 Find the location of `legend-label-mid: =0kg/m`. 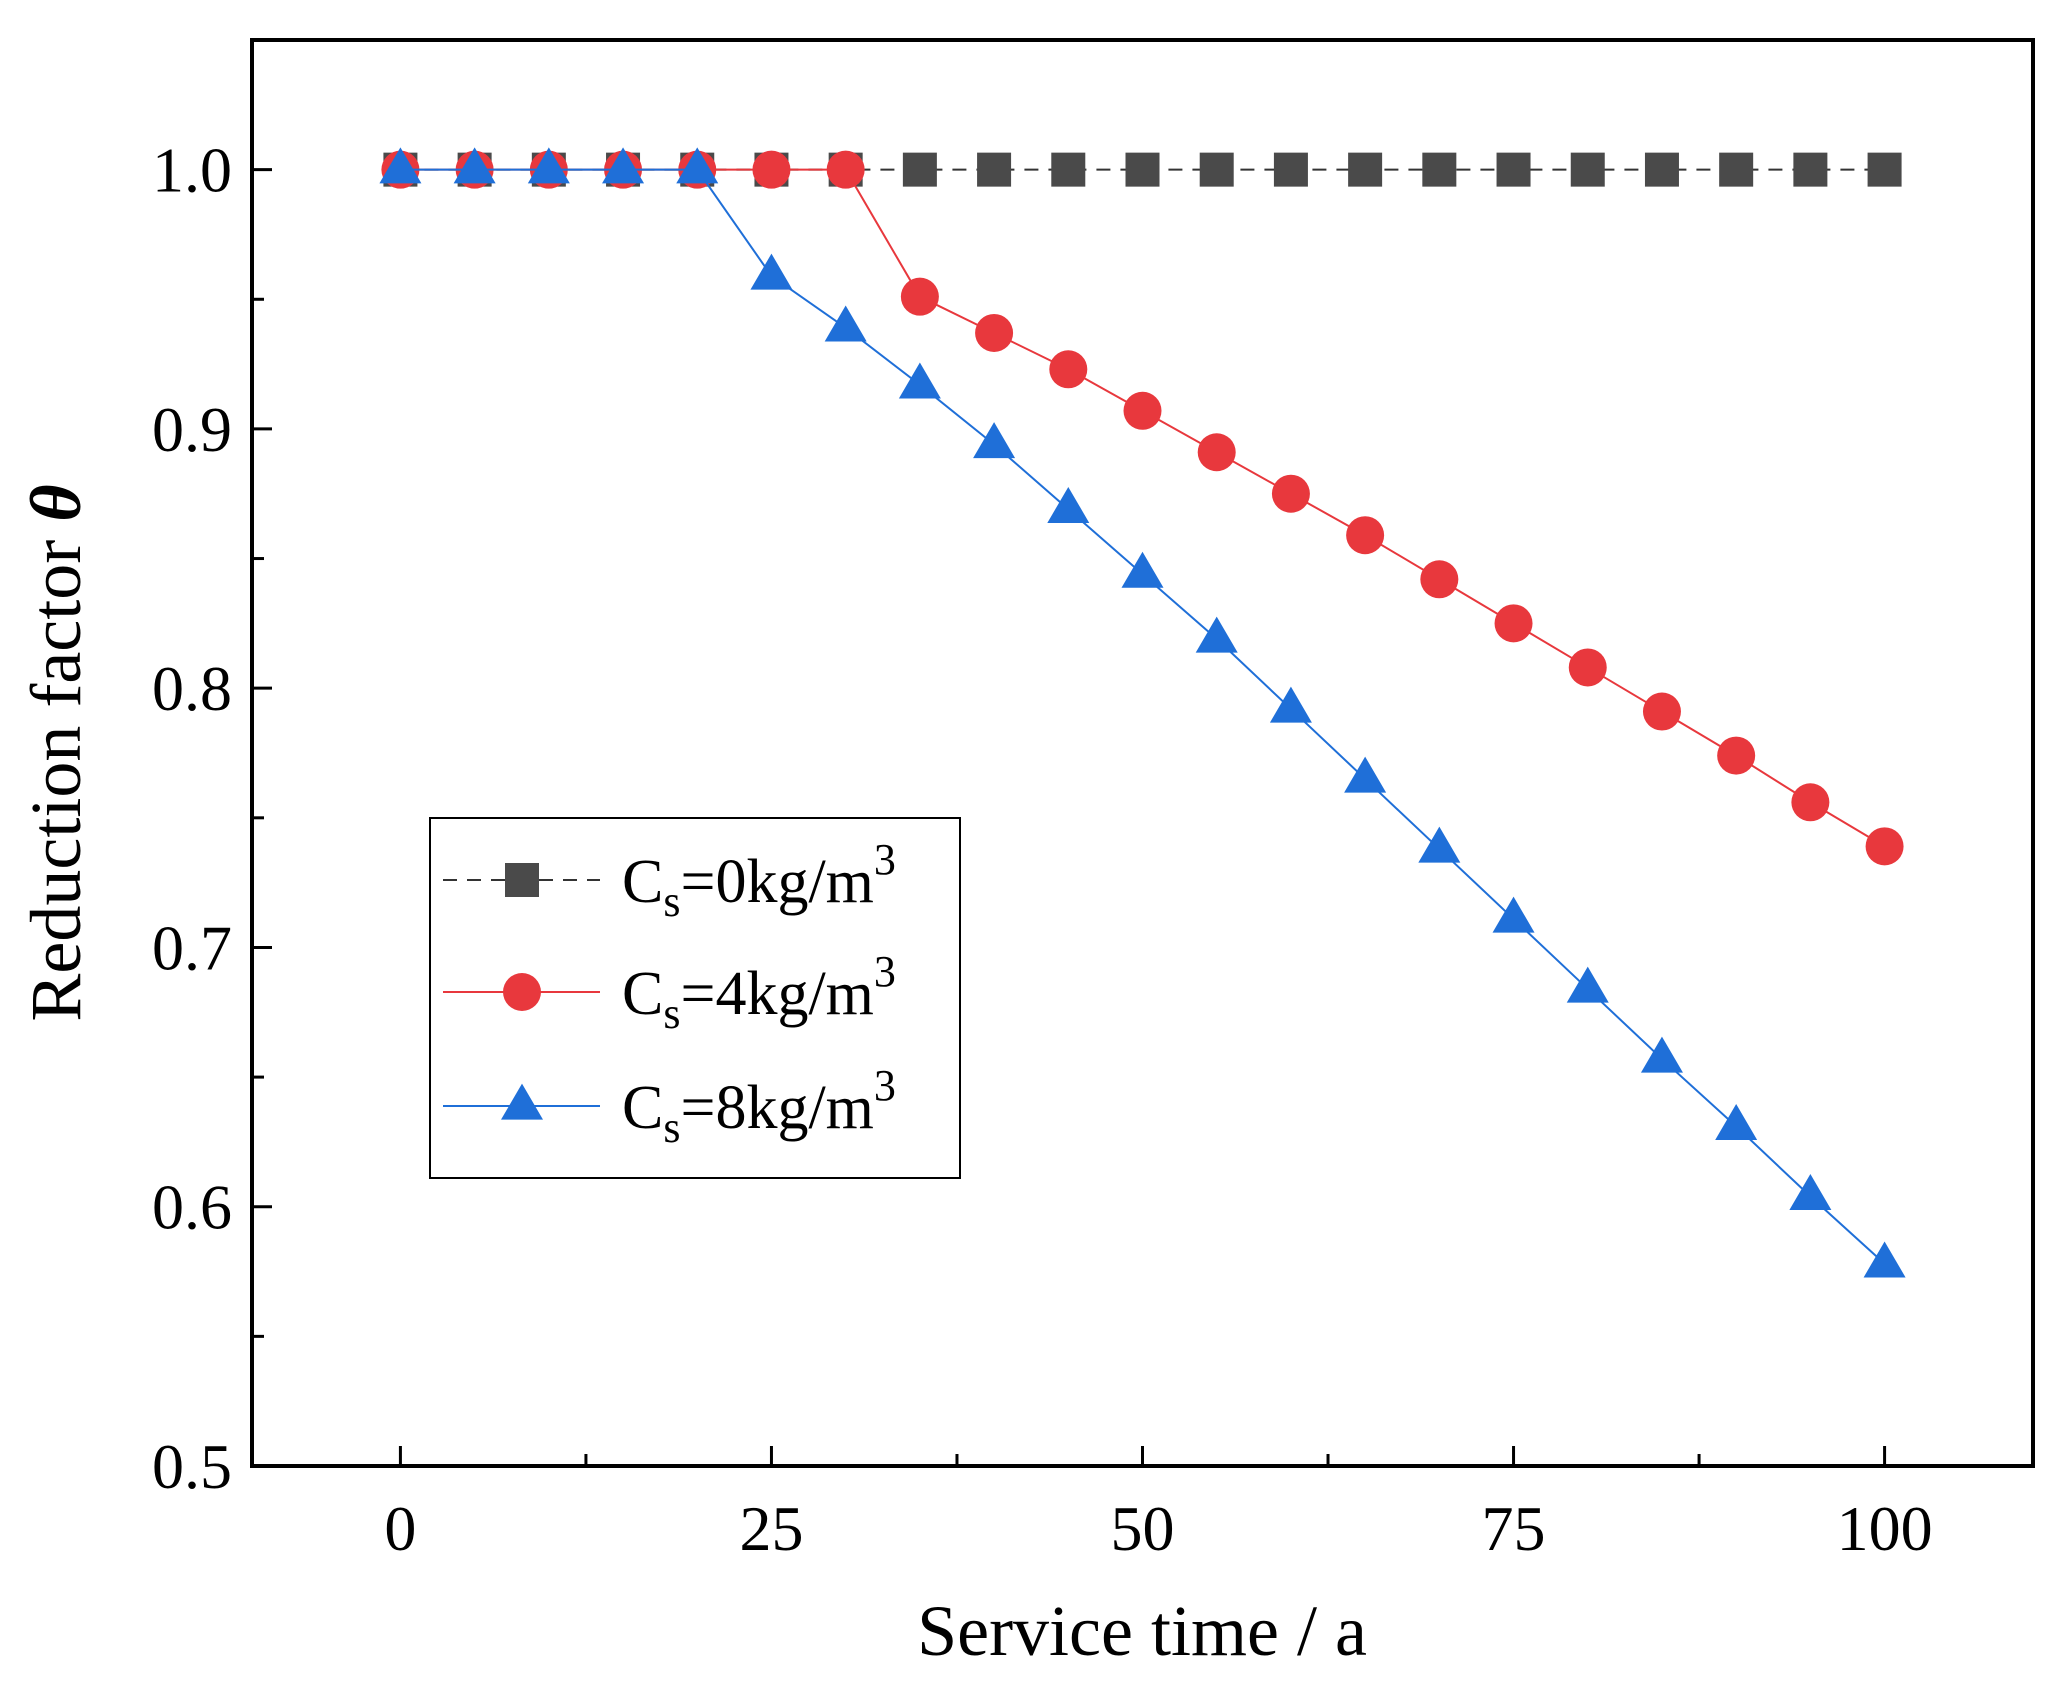

legend-label-mid: =0kg/m is located at coordinates (776, 882).